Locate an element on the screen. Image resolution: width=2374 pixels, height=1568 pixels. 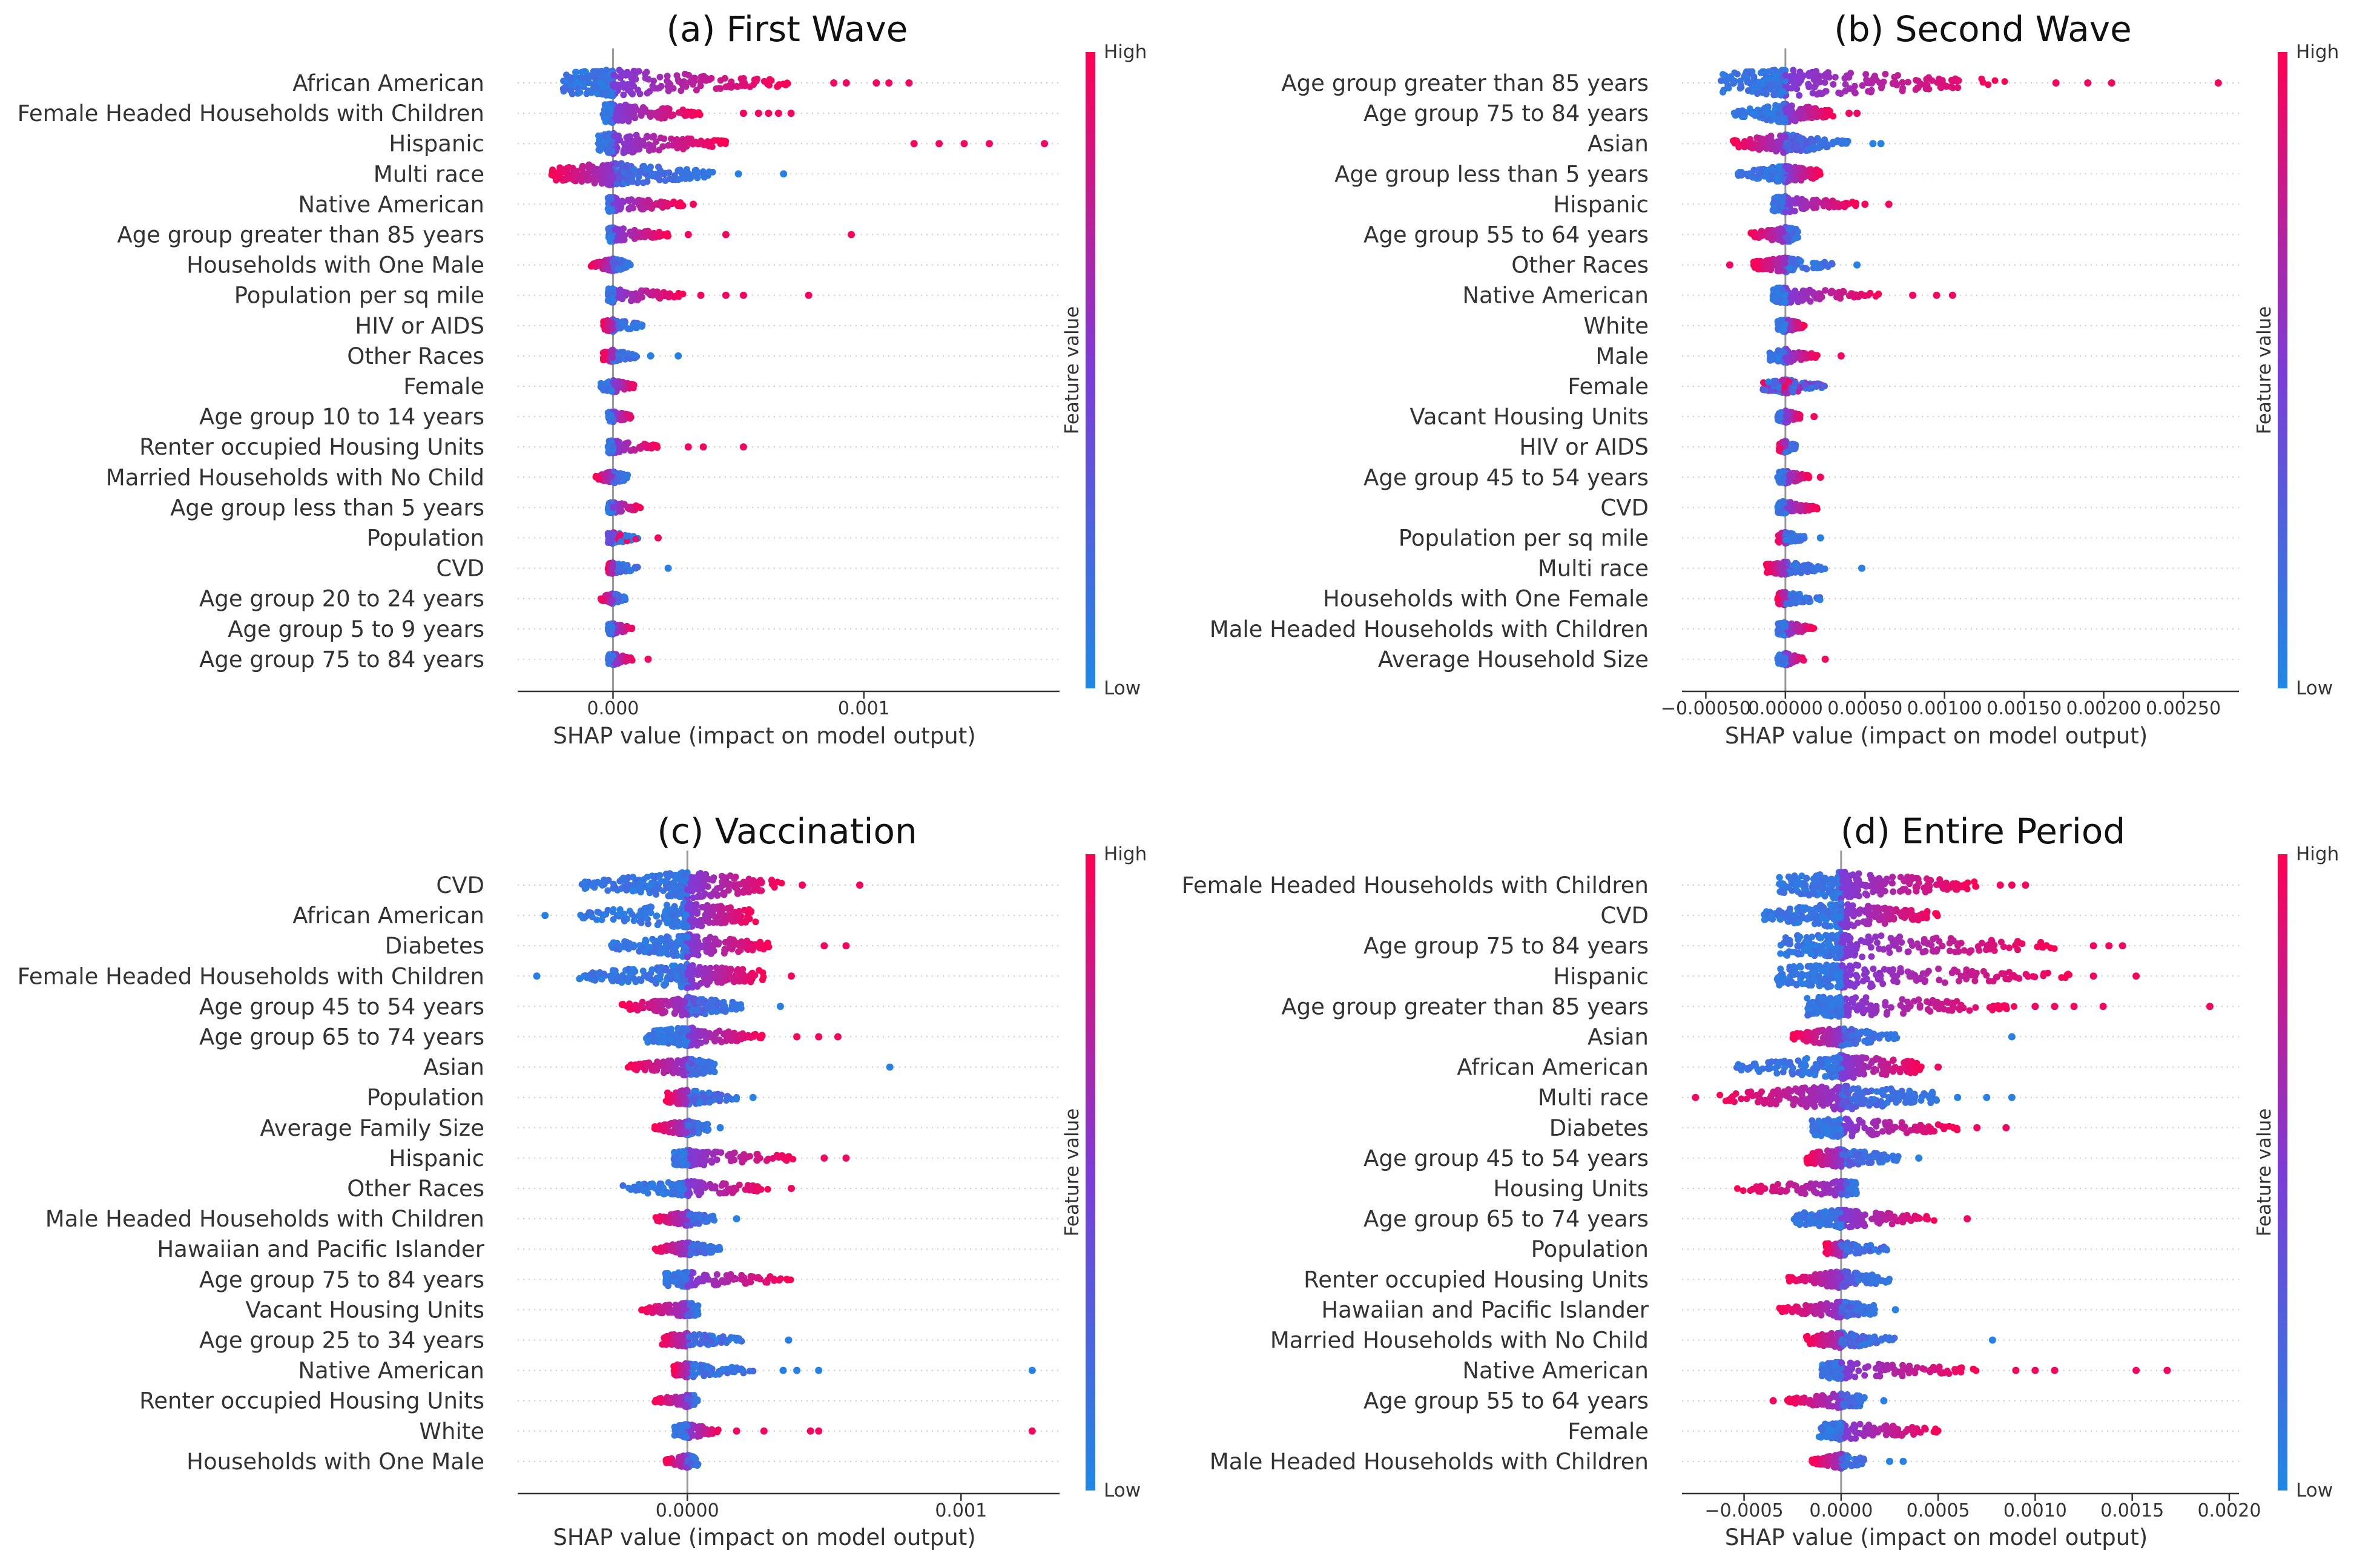
feature-label: Multi race is located at coordinates (429, 174).